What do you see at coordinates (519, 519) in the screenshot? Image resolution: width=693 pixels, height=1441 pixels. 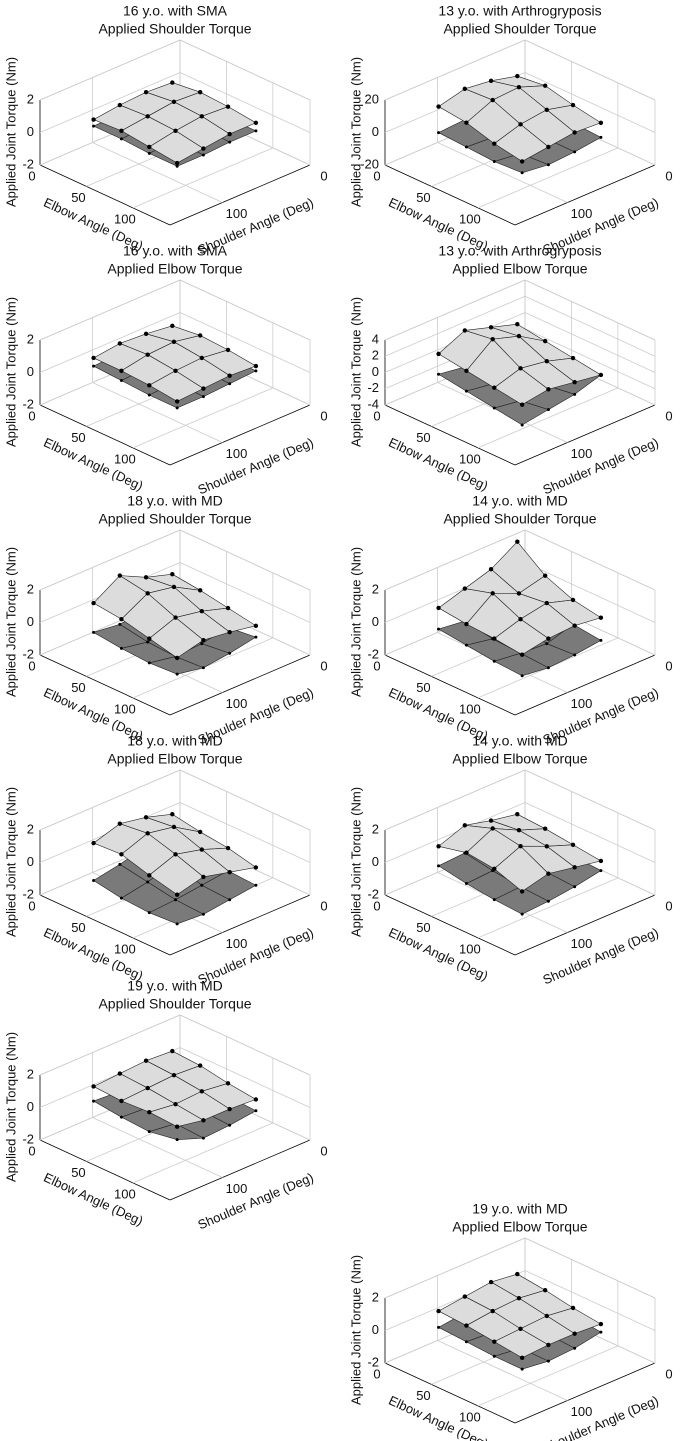 I see `chart-subtitle: Applied Shoulder Torque` at bounding box center [519, 519].